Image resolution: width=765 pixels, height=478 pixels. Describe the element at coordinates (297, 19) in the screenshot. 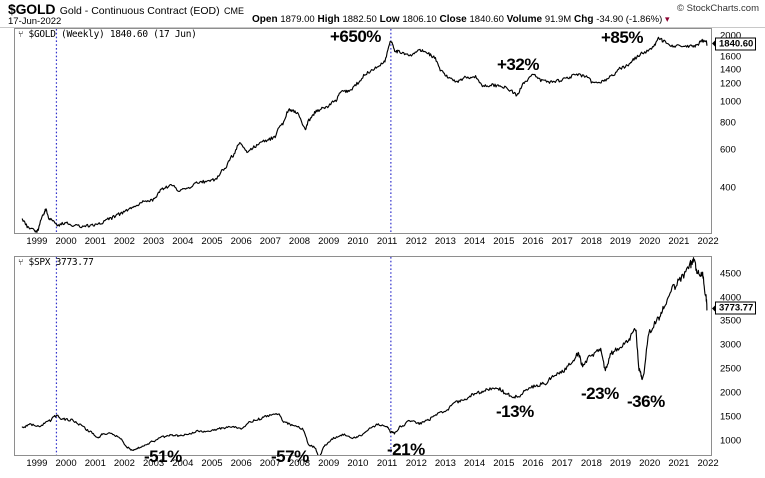

I see `open-value: 1879.00` at that location.